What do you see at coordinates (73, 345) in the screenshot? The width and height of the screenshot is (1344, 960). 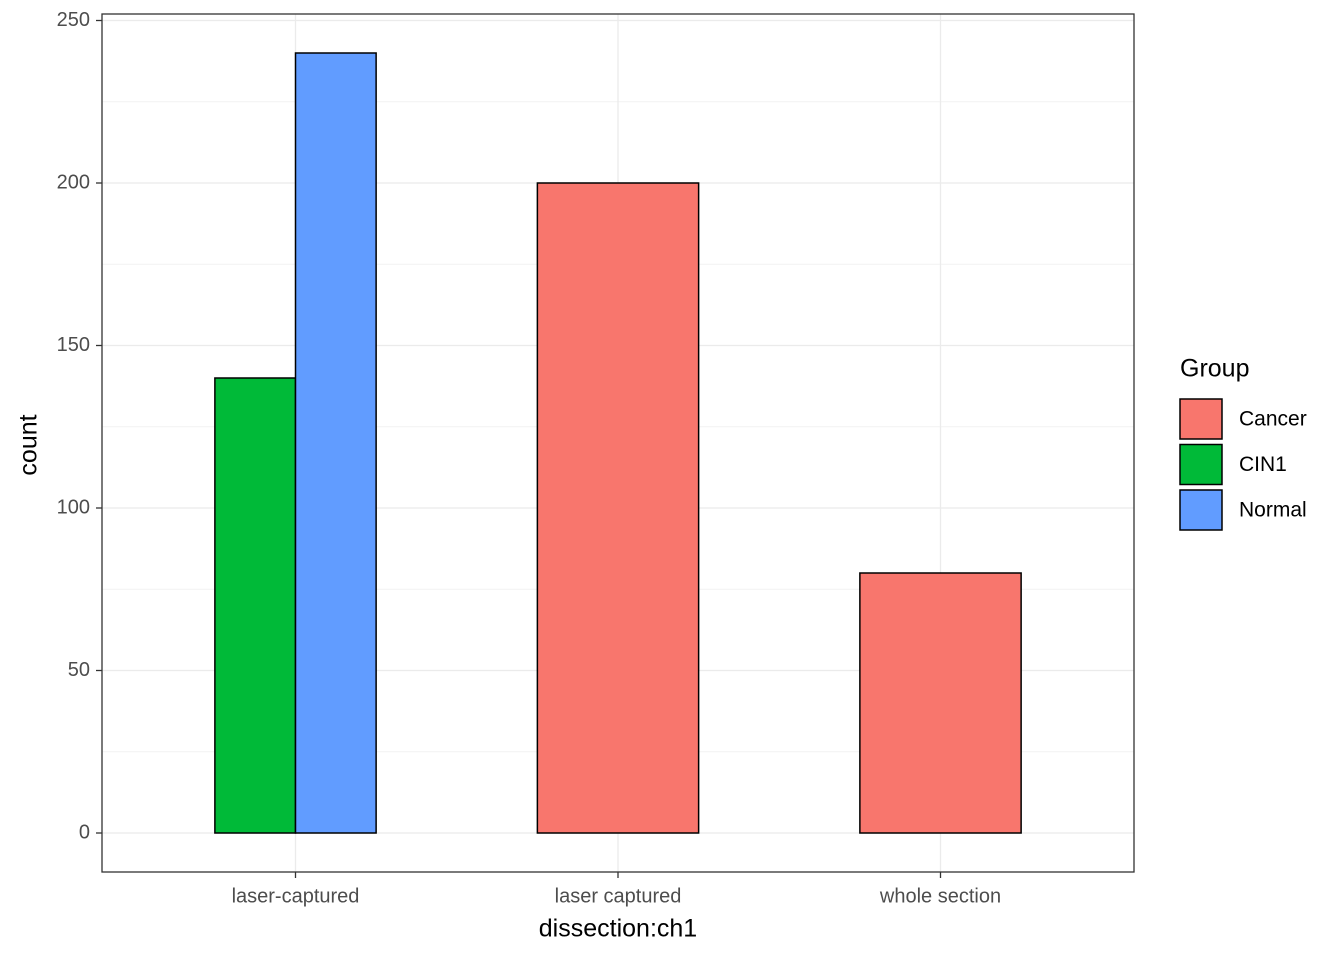 I see `y-tick-label: 150` at bounding box center [73, 345].